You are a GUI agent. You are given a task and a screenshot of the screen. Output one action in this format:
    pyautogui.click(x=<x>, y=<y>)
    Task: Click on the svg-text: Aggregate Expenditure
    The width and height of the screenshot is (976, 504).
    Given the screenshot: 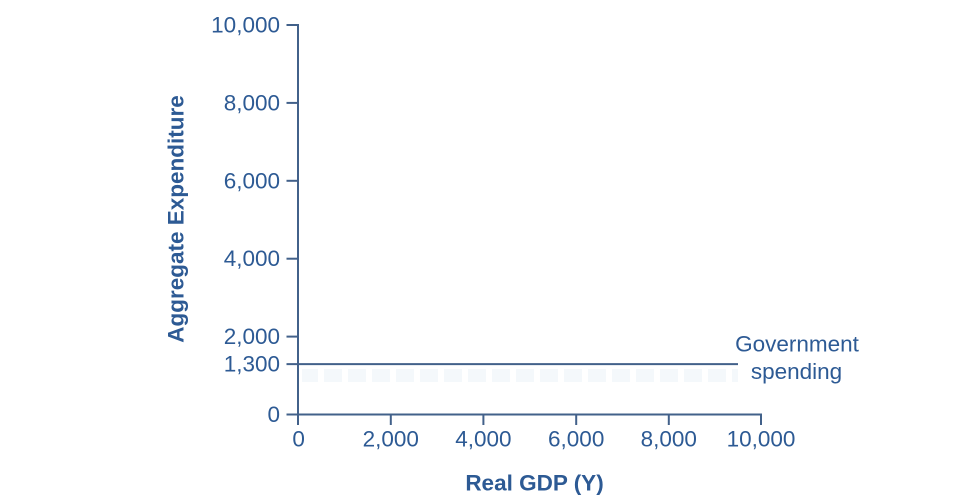 What is the action you would take?
    pyautogui.click(x=176, y=219)
    